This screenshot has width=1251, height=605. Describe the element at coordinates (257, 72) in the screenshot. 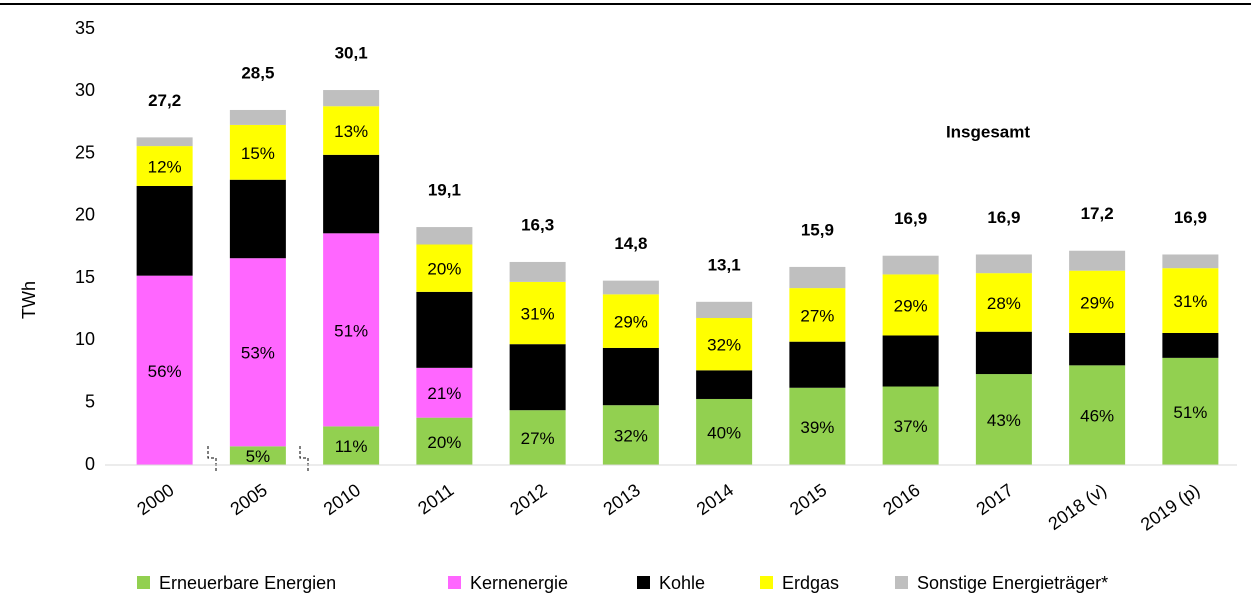

I see `total-label: 28,5` at that location.